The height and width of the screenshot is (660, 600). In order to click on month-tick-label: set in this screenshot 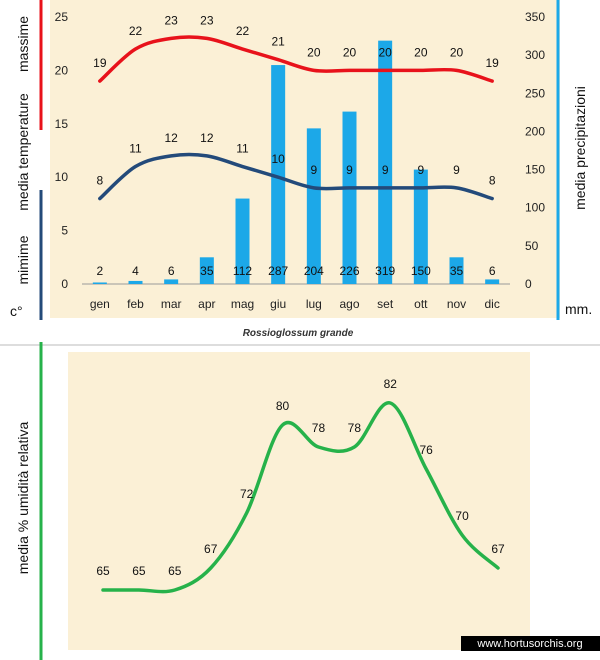, I will do `click(385, 304)`.